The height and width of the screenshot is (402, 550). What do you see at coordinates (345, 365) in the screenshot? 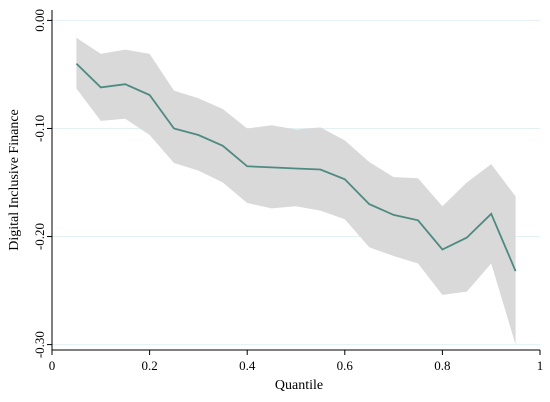
I see `x-tick-label-3: 0.6` at bounding box center [345, 365].